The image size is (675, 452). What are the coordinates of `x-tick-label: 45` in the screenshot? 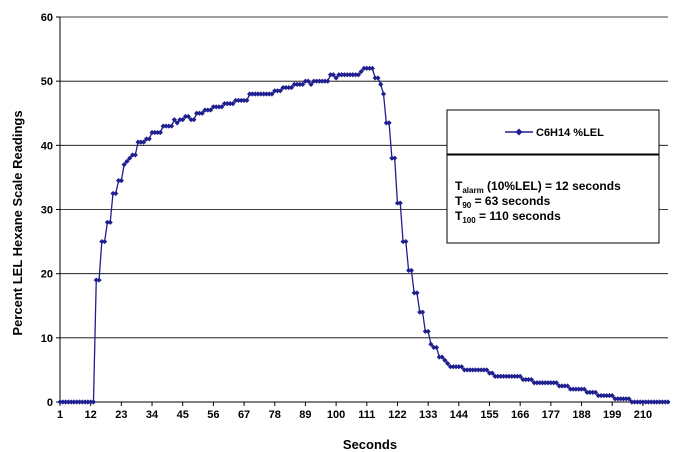 It's located at (183, 415).